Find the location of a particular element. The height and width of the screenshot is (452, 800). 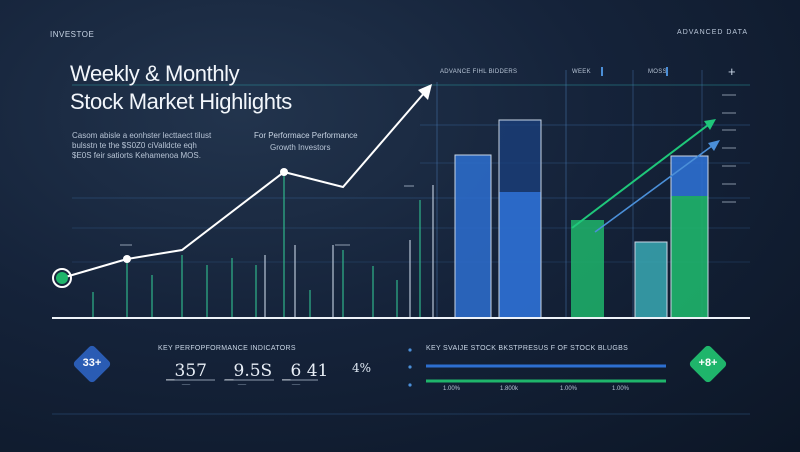

subheading-line-2: Growth Investors is located at coordinates (300, 147).